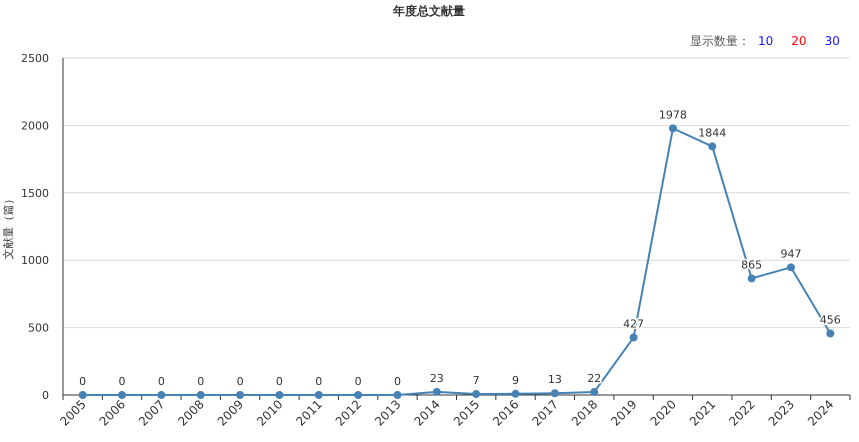 The height and width of the screenshot is (442, 859). Describe the element at coordinates (35, 125) in the screenshot. I see `y-tick-label: 2000` at that location.